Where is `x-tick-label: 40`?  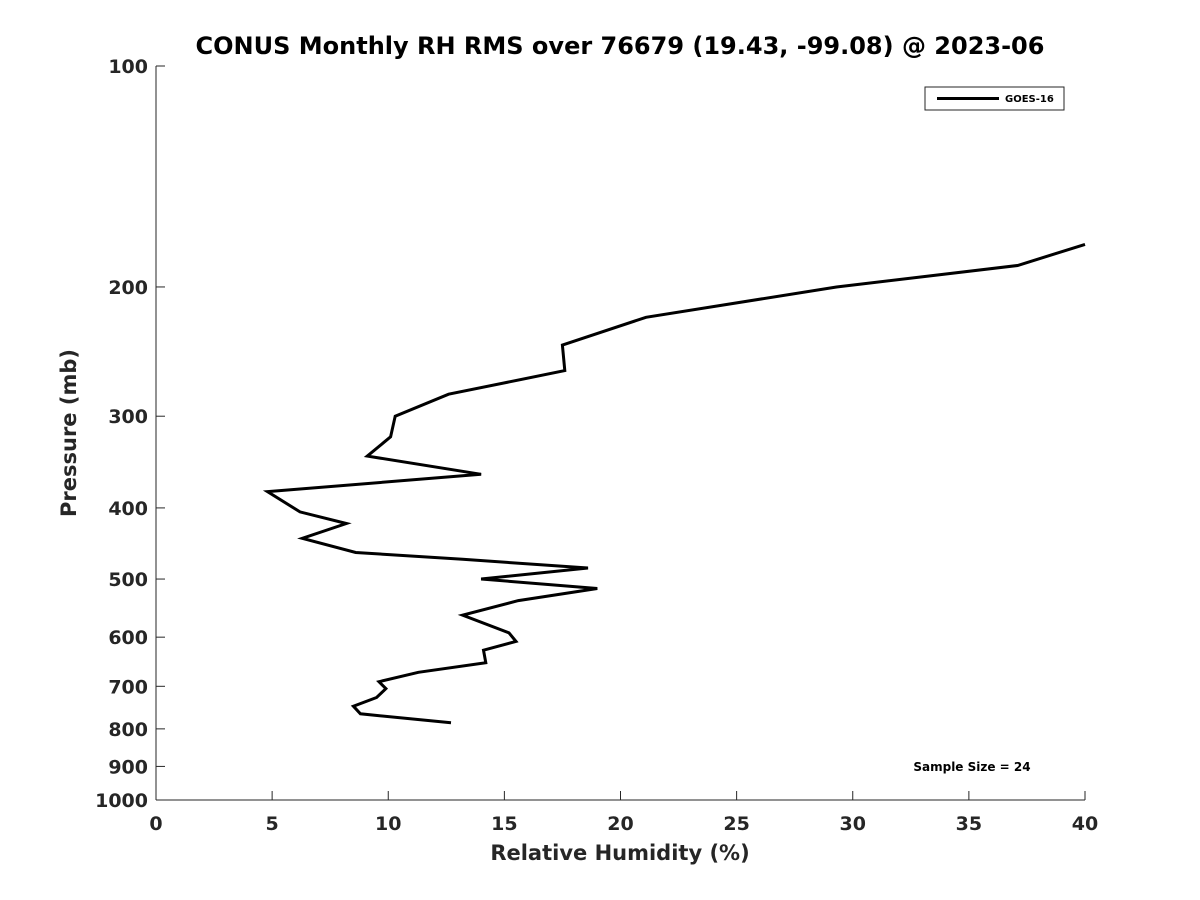 x-tick-label: 40 is located at coordinates (1085, 824).